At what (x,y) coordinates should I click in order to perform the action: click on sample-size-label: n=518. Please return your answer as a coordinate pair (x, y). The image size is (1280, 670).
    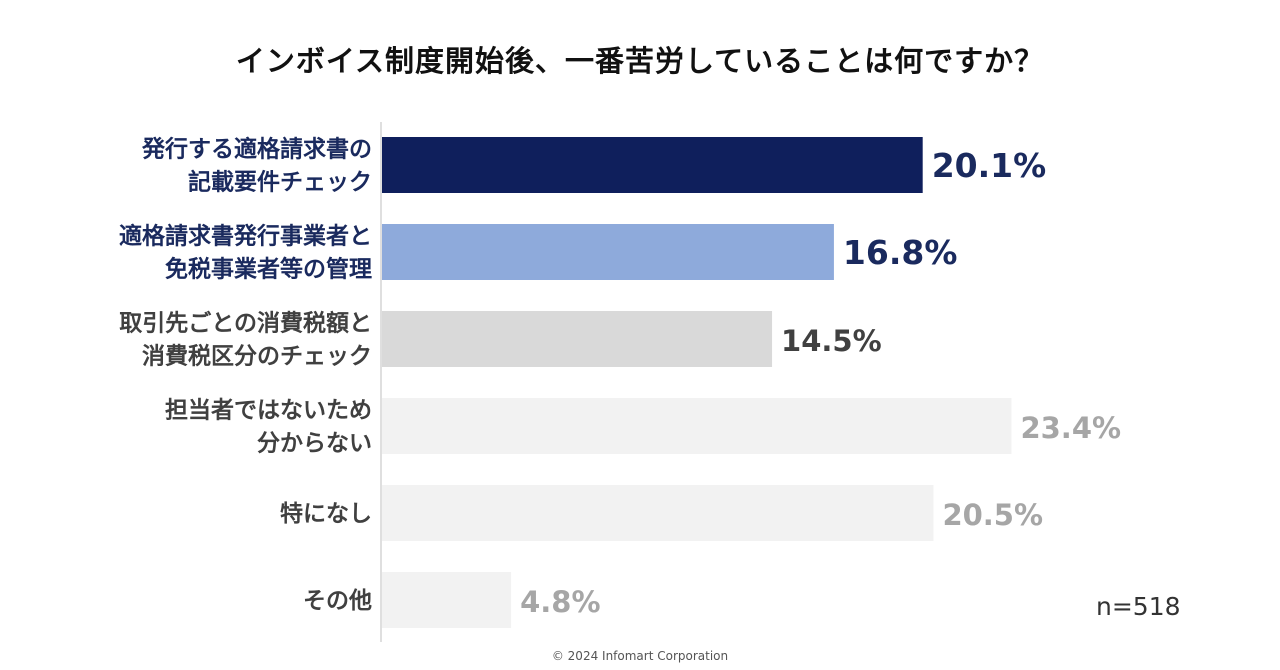
    Looking at the image, I should click on (1138, 606).